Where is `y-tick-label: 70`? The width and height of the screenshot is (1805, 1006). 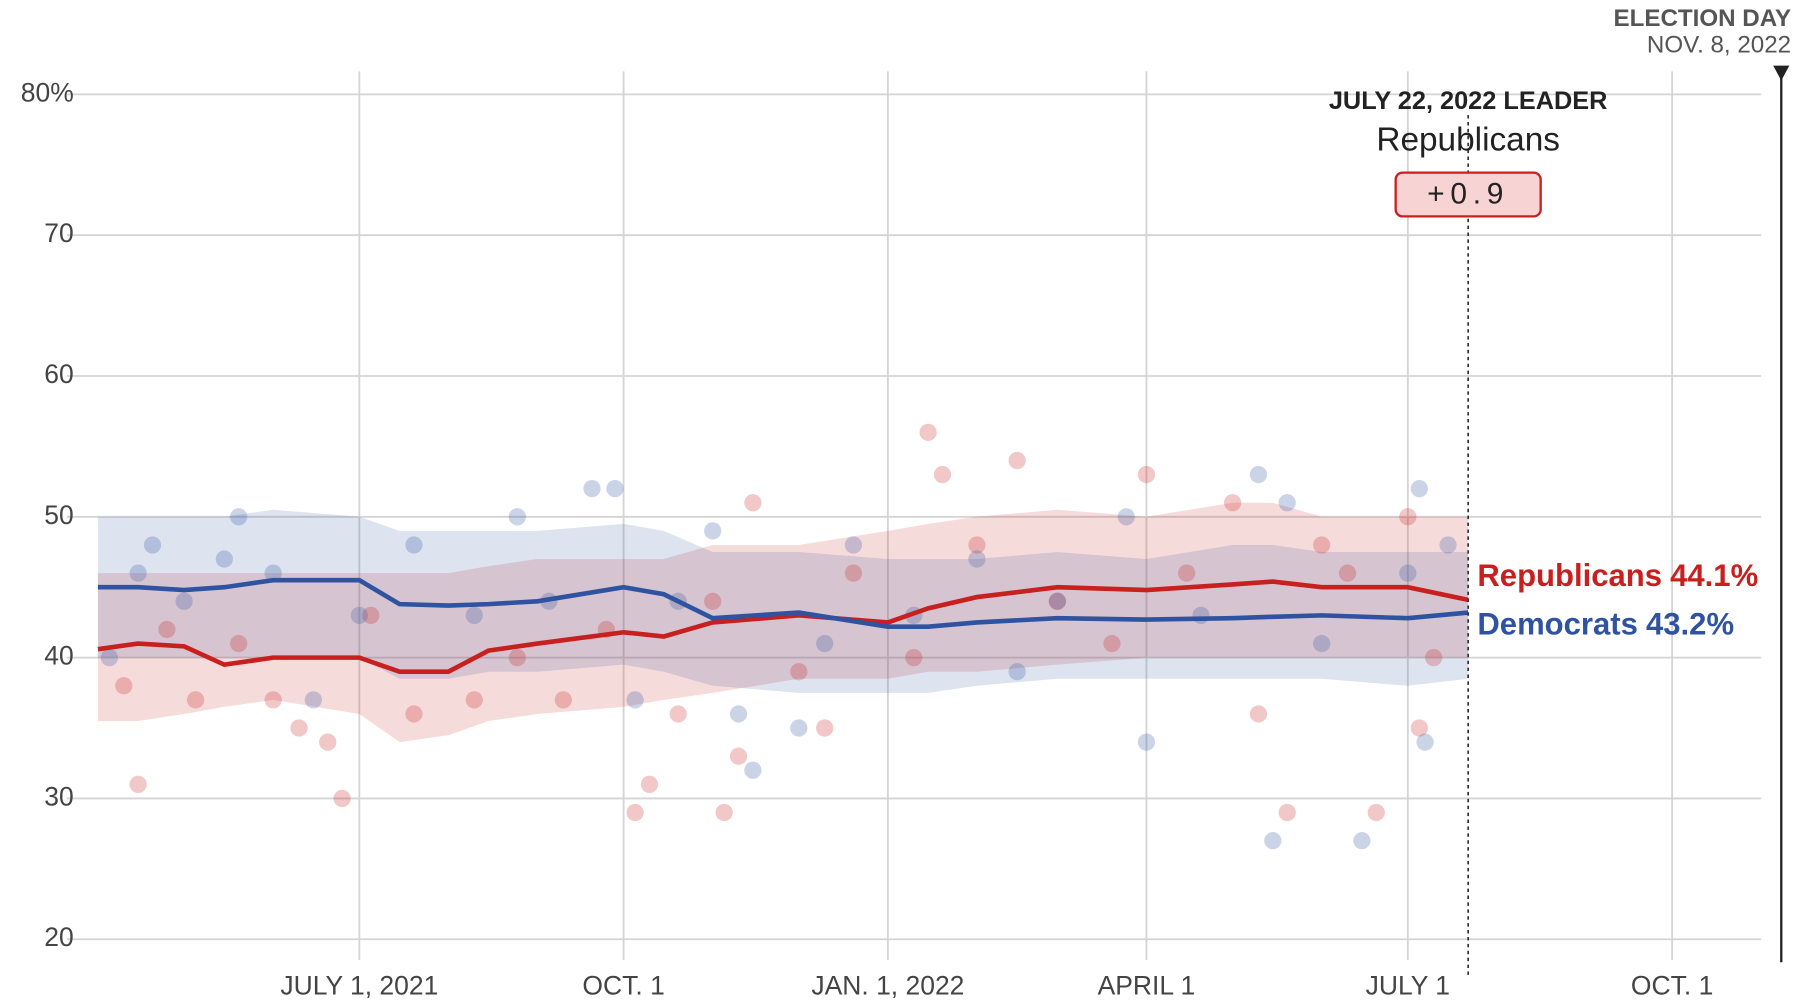
y-tick-label: 70 is located at coordinates (58, 233).